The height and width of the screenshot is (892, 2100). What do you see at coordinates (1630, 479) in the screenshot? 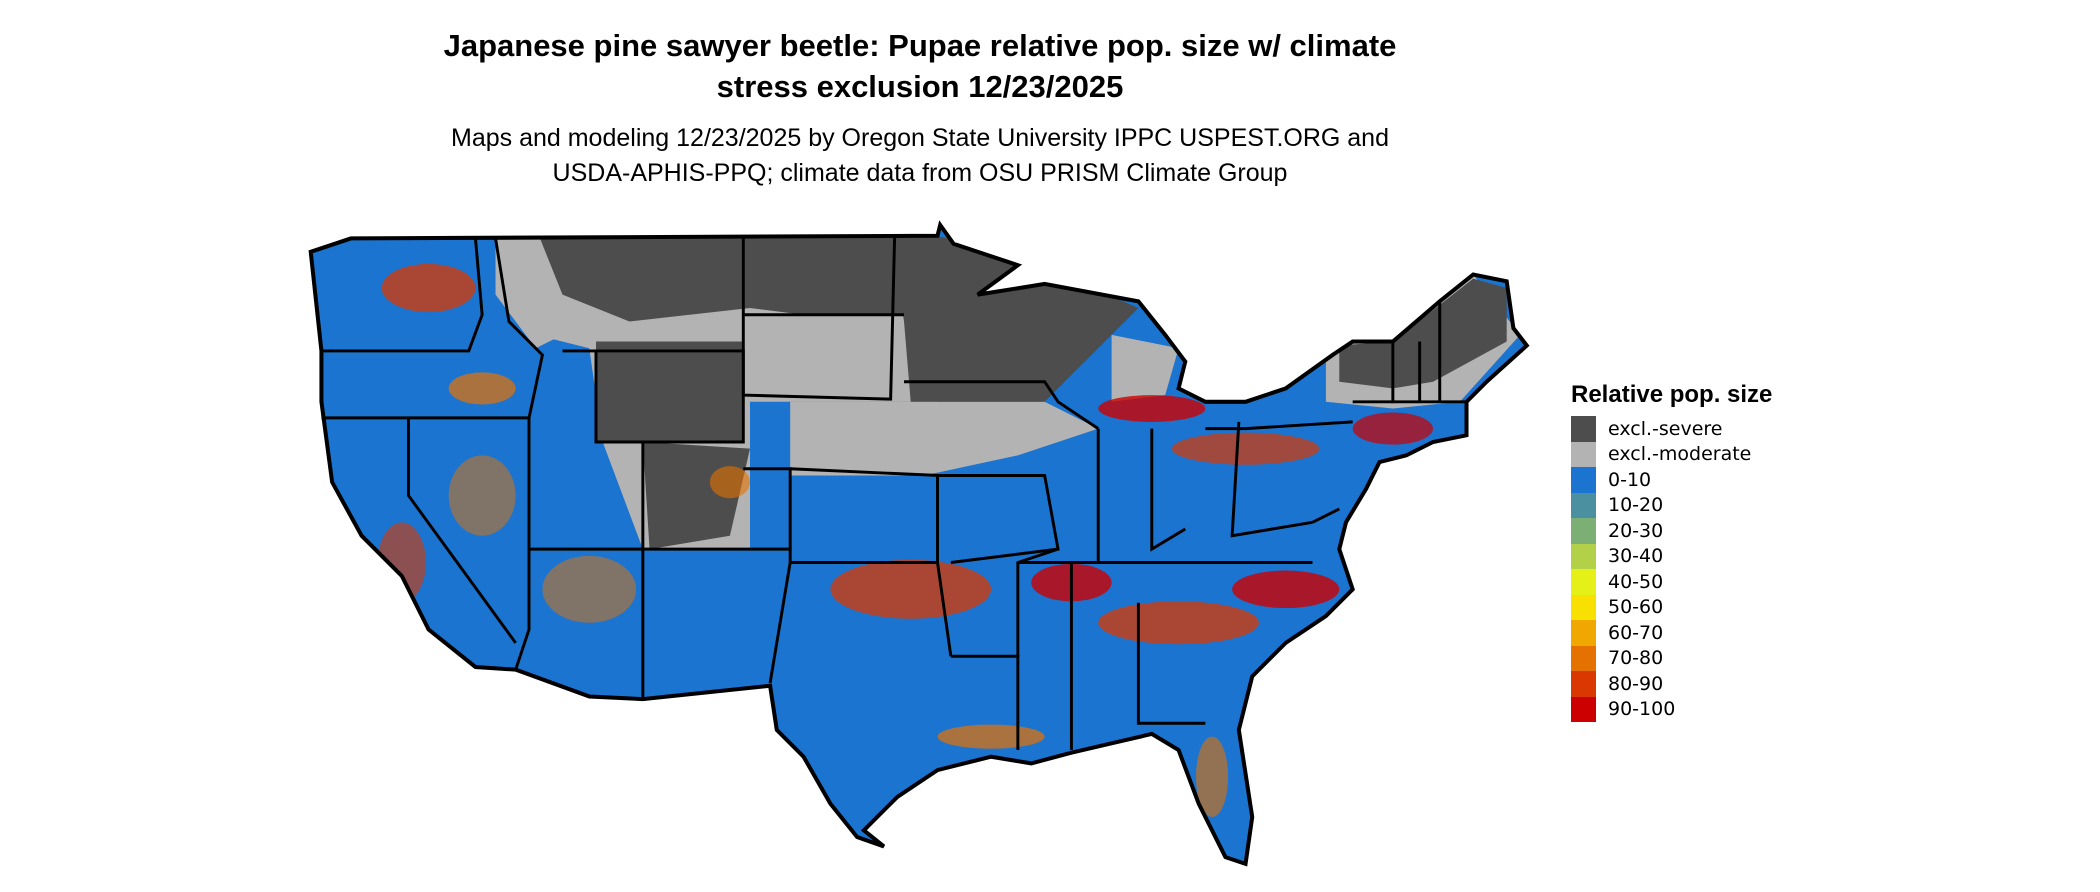
I see `legend-label: 0-10` at bounding box center [1630, 479].